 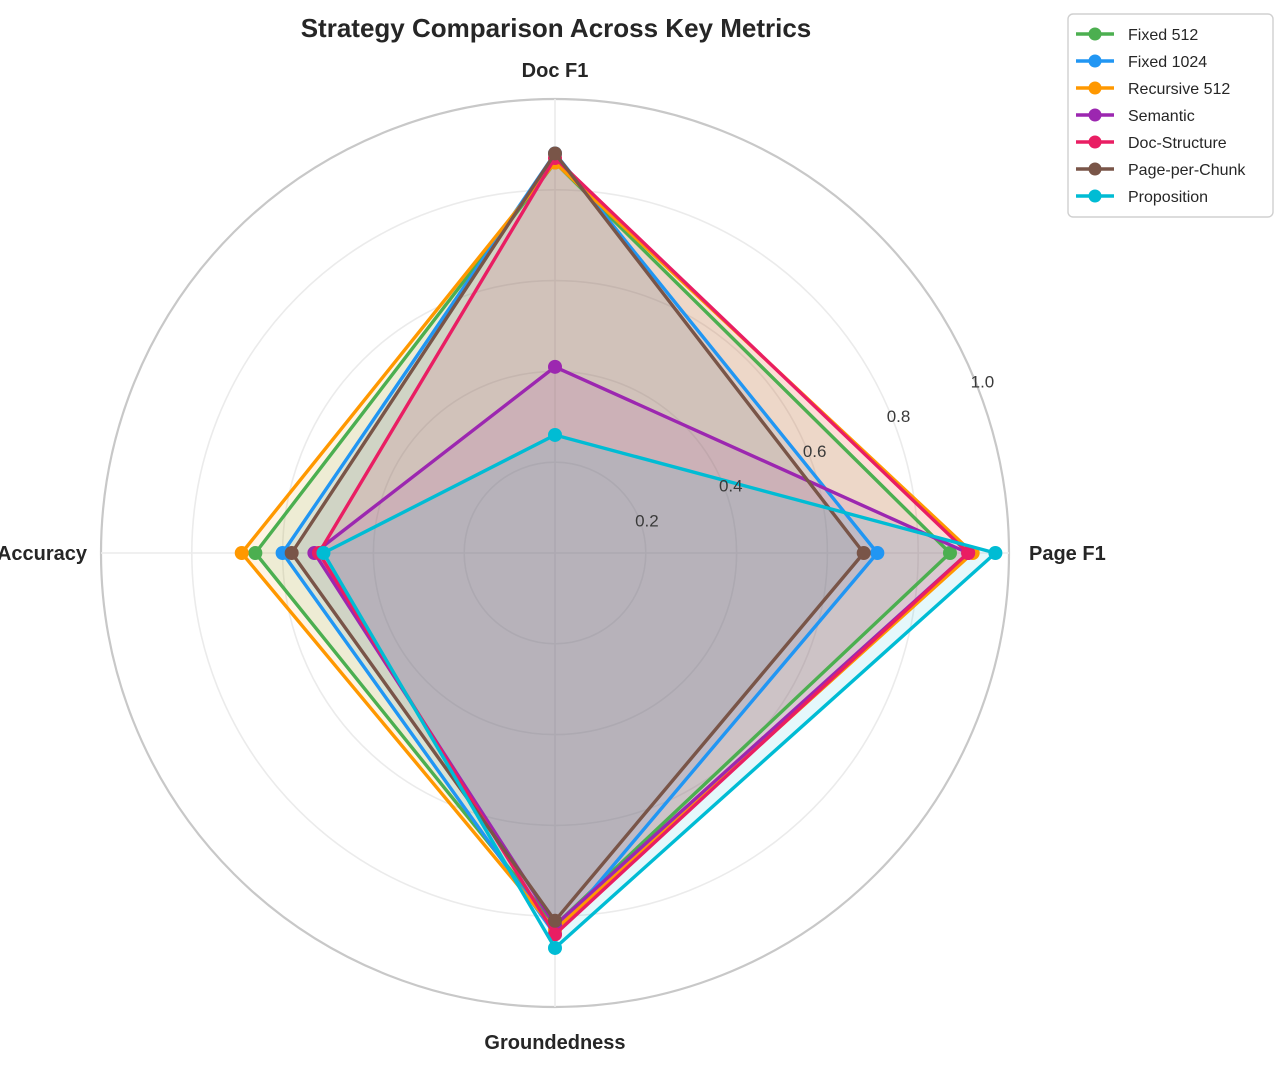 I want to click on radial-tick-label: 1.0, so click(x=983, y=381).